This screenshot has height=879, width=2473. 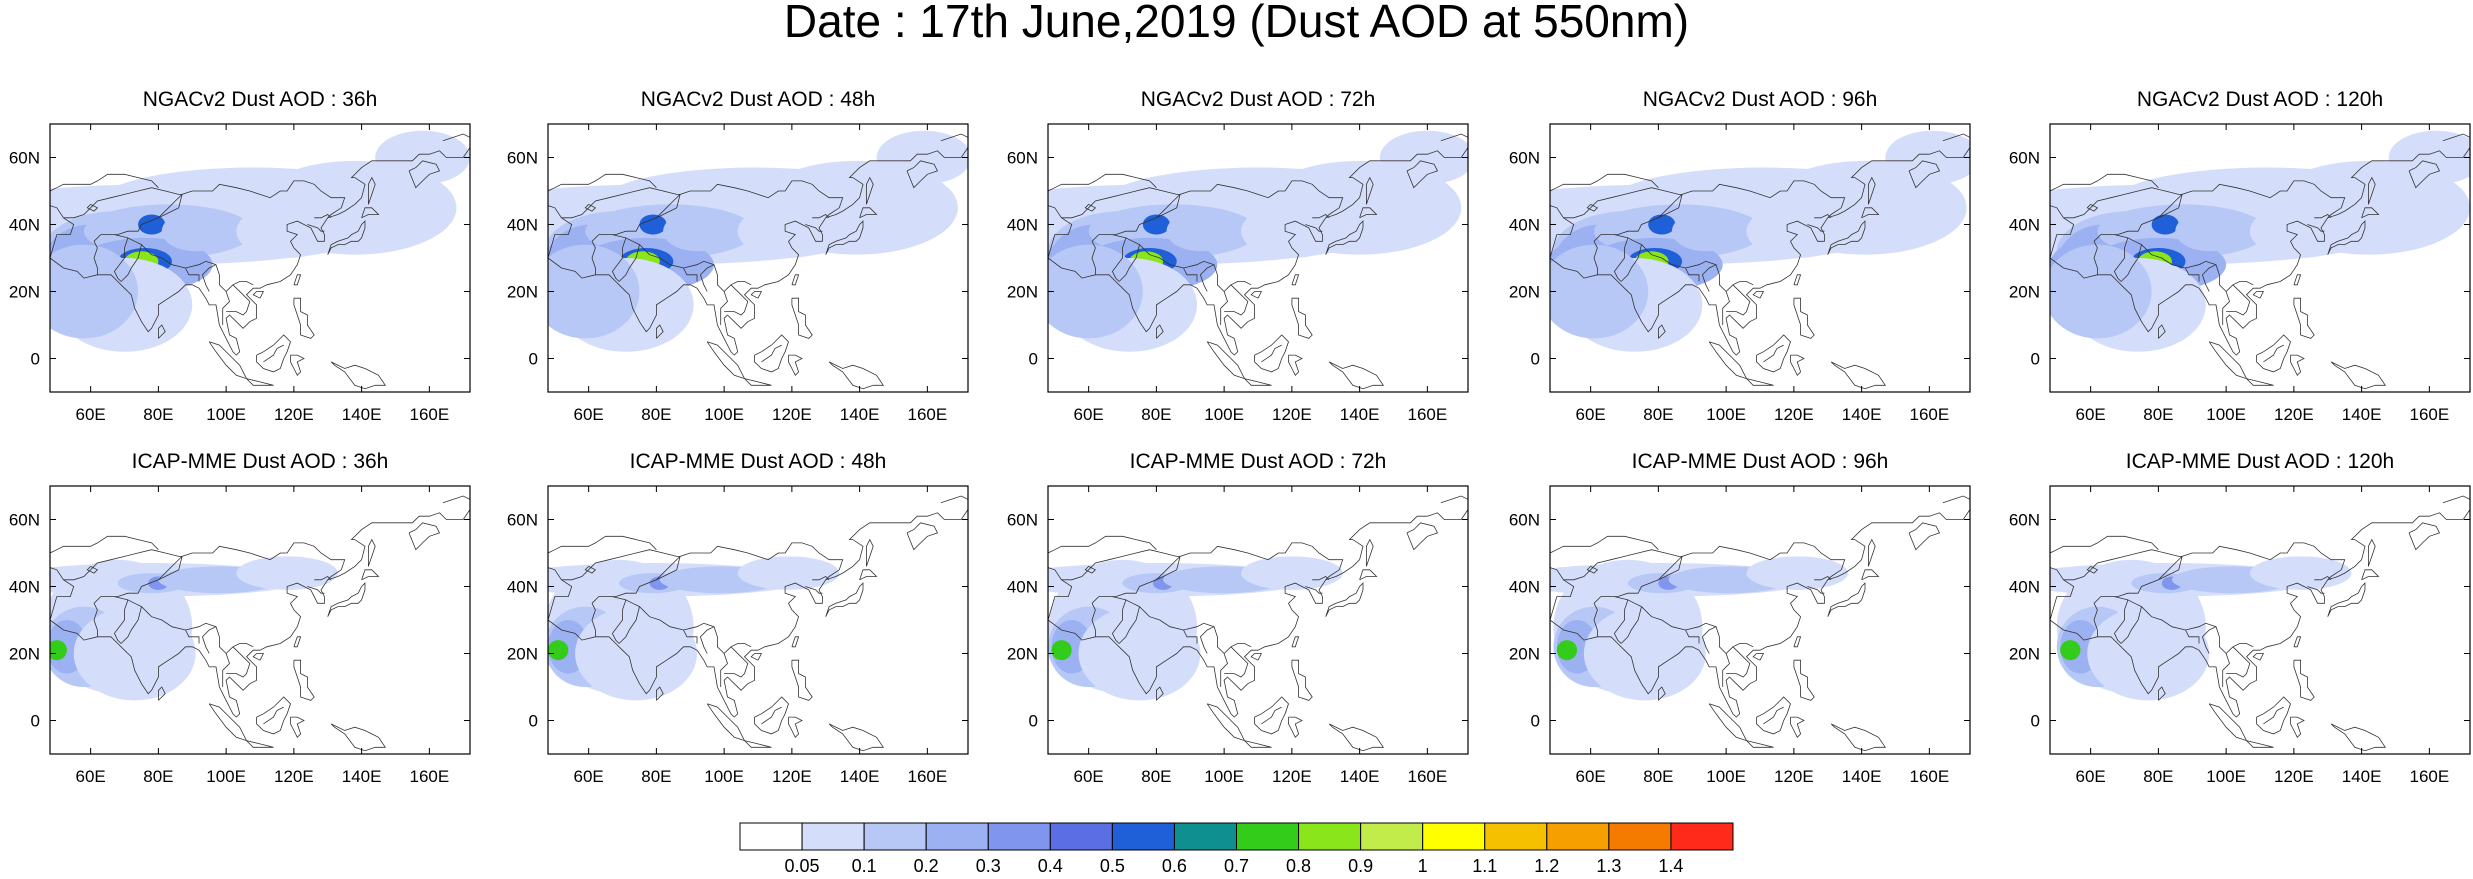 I want to click on x-tick-label: 60E, so click(x=91, y=776).